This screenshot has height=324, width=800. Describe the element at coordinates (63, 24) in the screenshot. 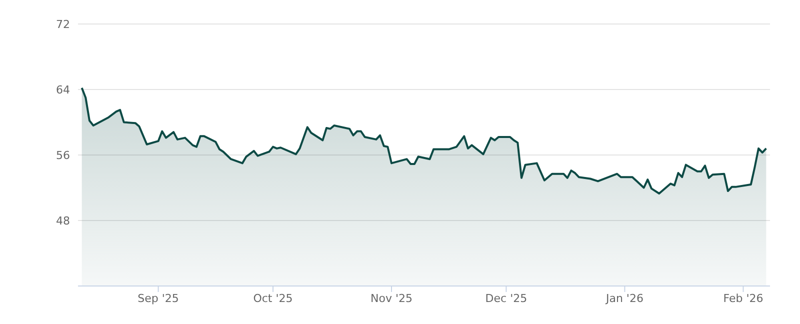

I see `y-tick-label: 72` at that location.